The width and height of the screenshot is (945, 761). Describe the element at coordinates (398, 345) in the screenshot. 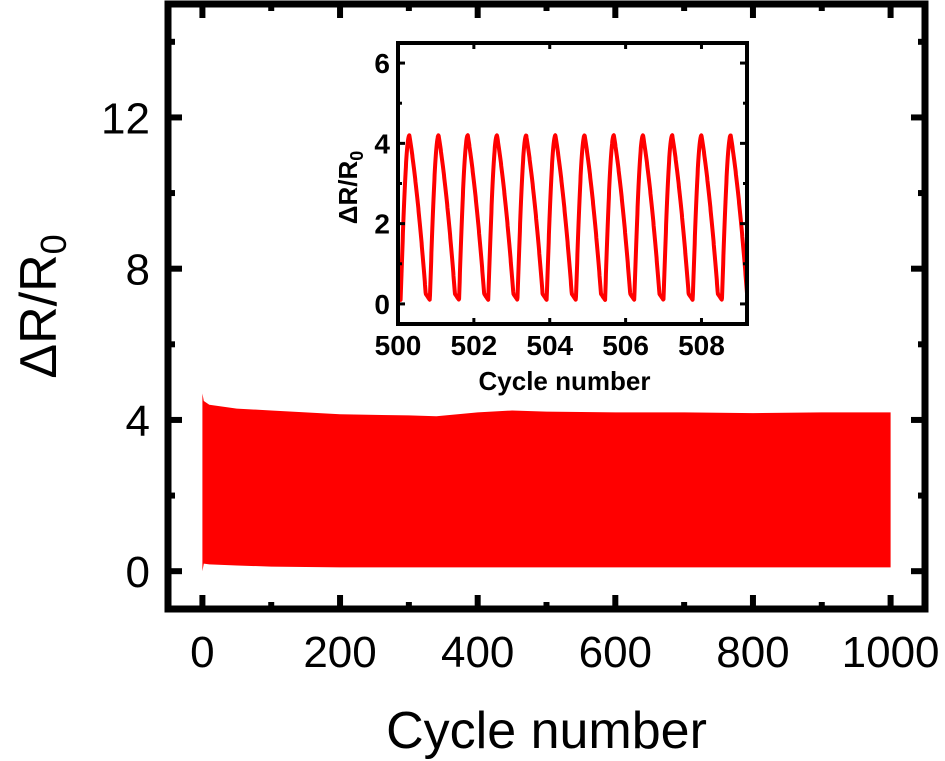

I see `inset-x-tick-label: 500` at that location.